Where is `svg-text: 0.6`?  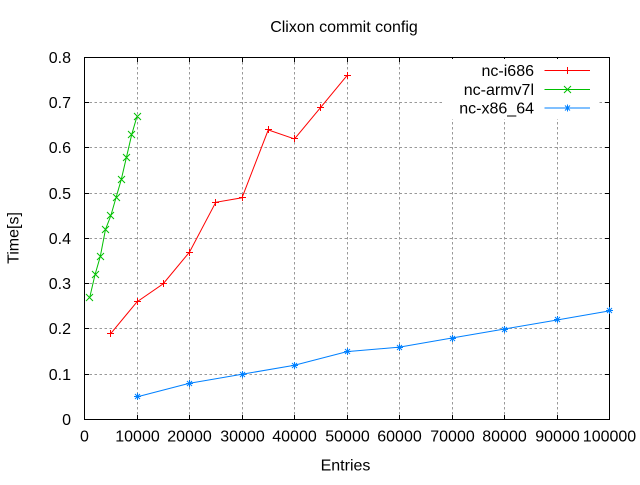
svg-text: 0.6 is located at coordinates (60, 148).